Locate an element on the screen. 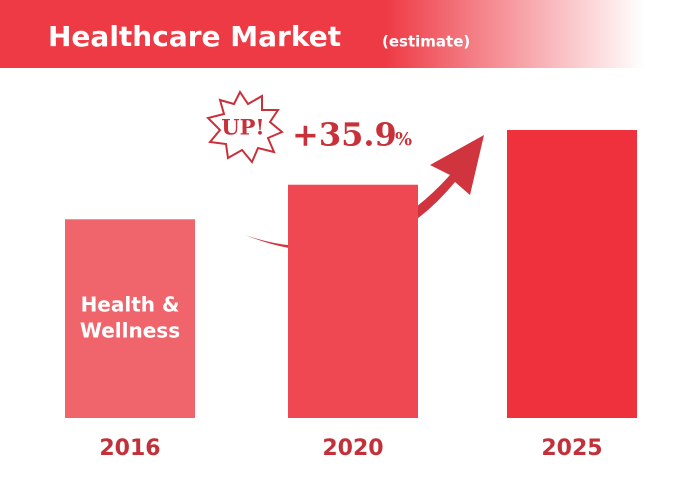 Image resolution: width=700 pixels, height=500 pixels. badge-burst is located at coordinates (245, 127).